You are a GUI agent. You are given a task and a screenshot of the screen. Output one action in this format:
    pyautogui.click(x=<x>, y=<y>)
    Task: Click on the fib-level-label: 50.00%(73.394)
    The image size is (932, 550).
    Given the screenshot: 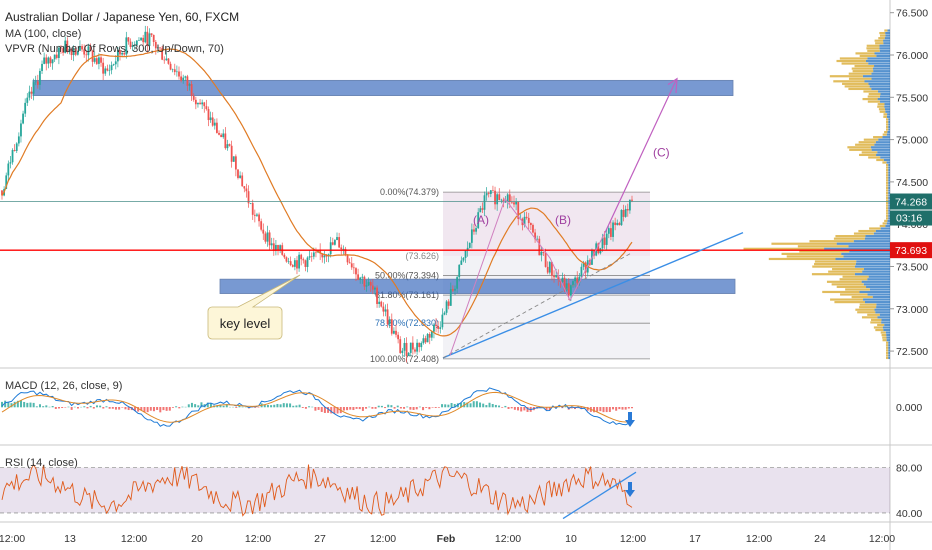 What is the action you would take?
    pyautogui.click(x=407, y=275)
    